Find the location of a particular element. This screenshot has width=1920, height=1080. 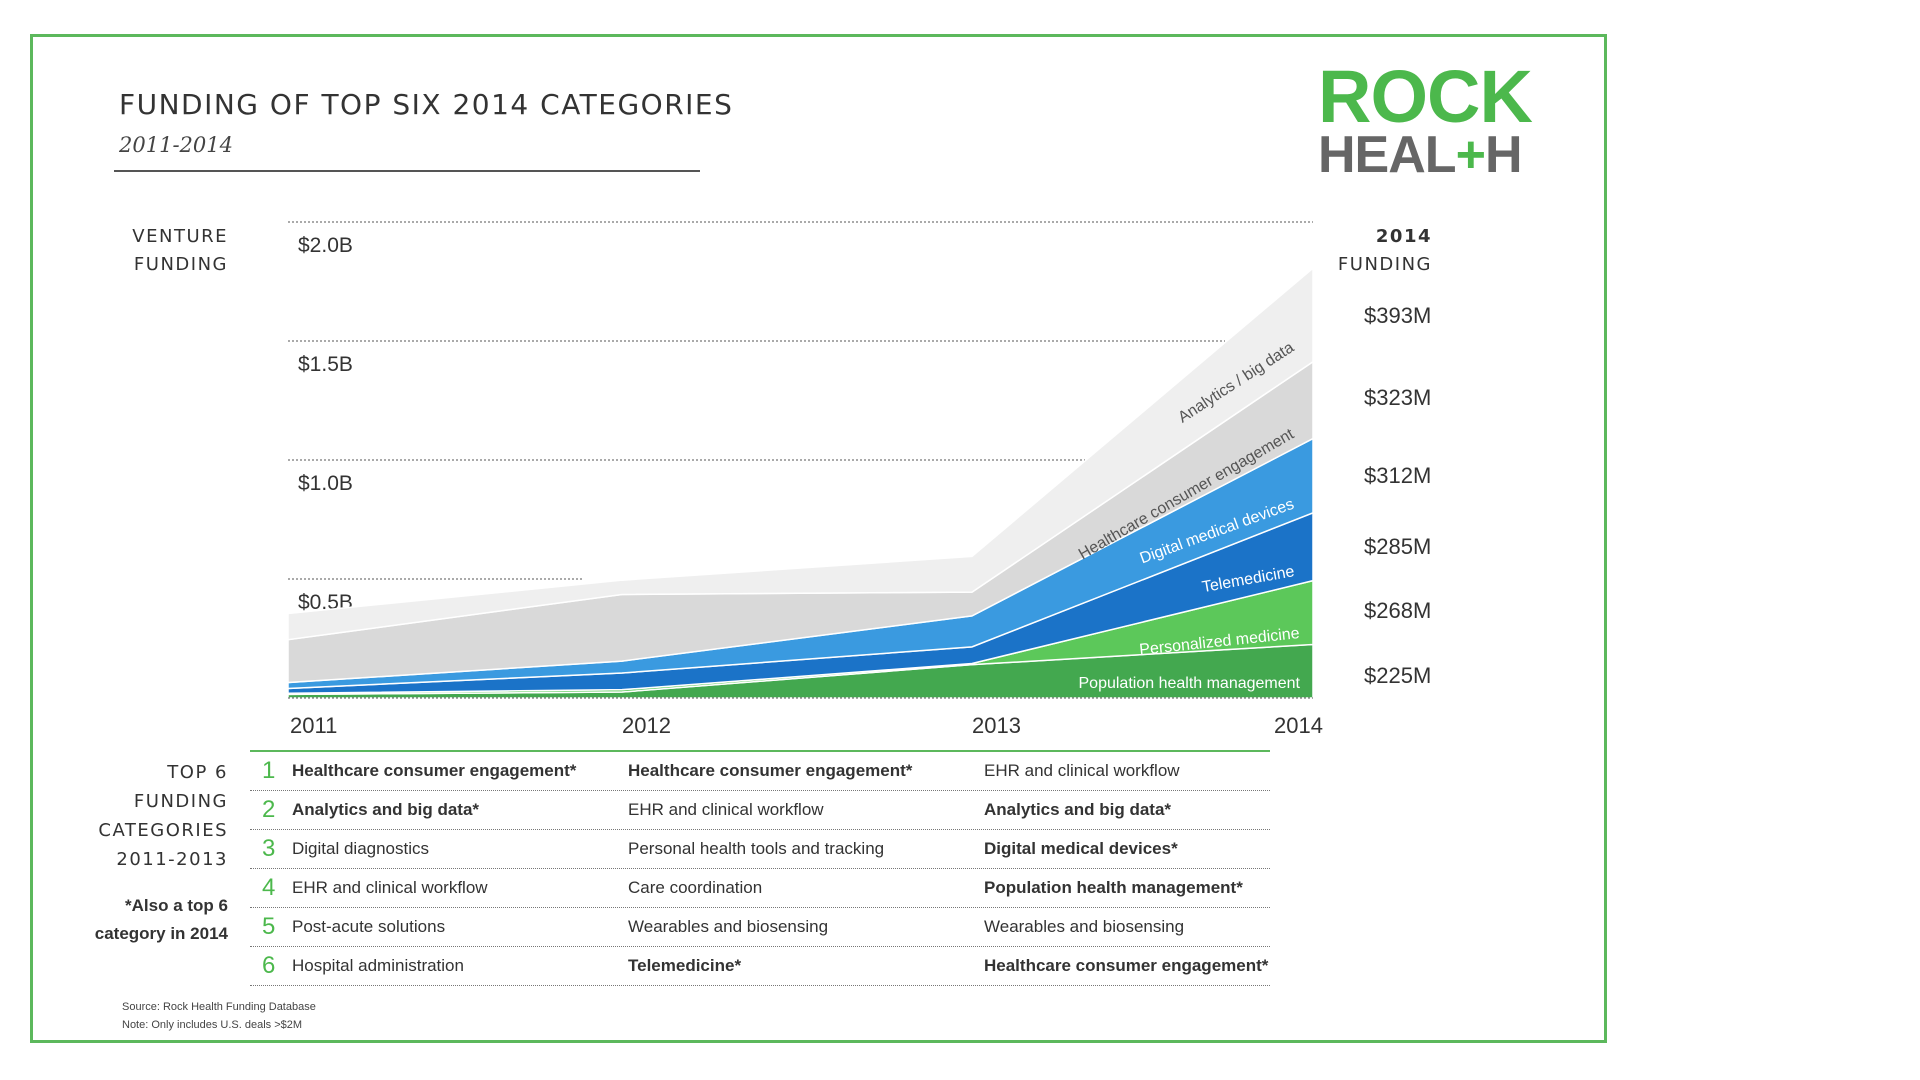

top6-label-line2: FUNDING is located at coordinates (180, 801).